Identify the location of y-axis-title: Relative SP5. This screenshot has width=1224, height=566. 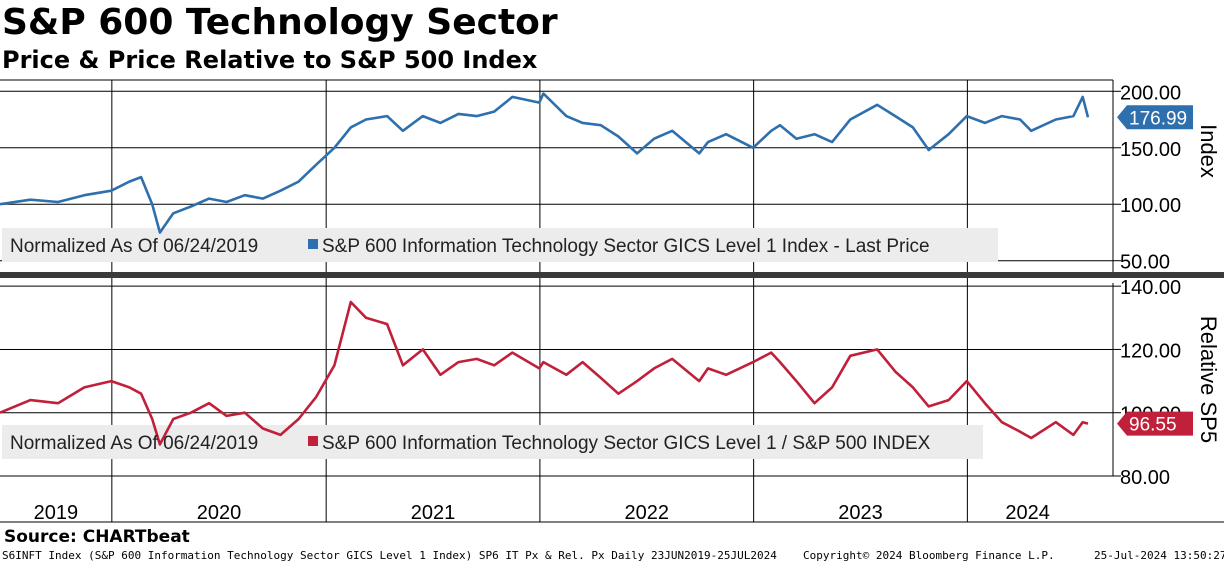
(1208, 379).